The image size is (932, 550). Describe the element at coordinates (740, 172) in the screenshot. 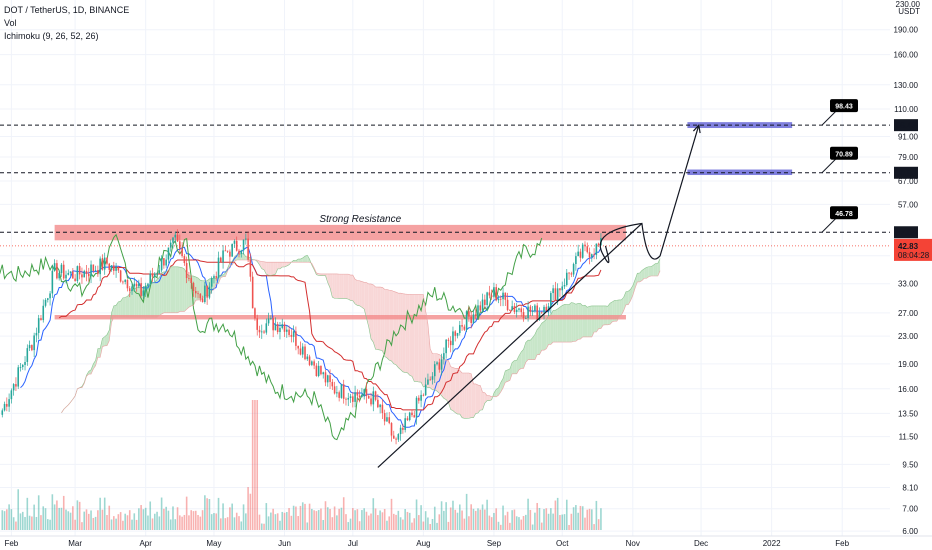

I see `target-zone` at that location.